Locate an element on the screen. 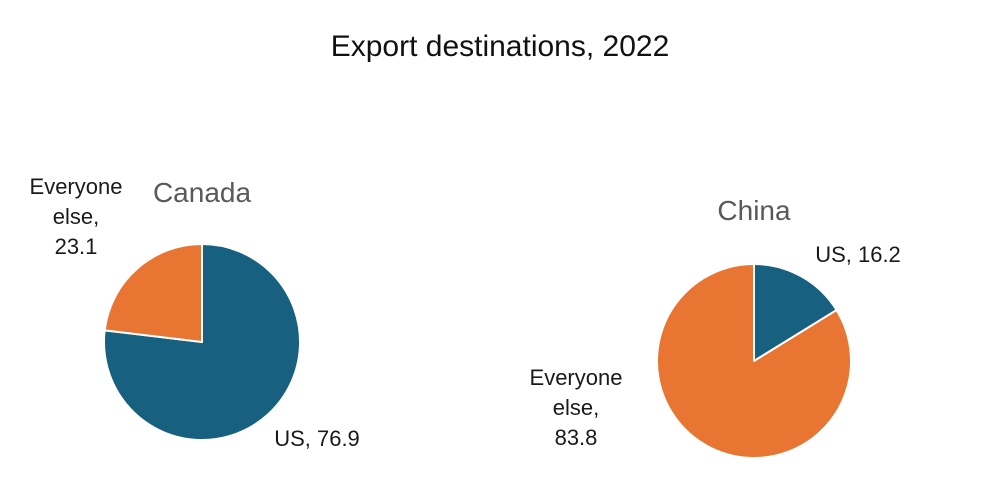  pie-slice-canada-everyone-else is located at coordinates (153, 293).